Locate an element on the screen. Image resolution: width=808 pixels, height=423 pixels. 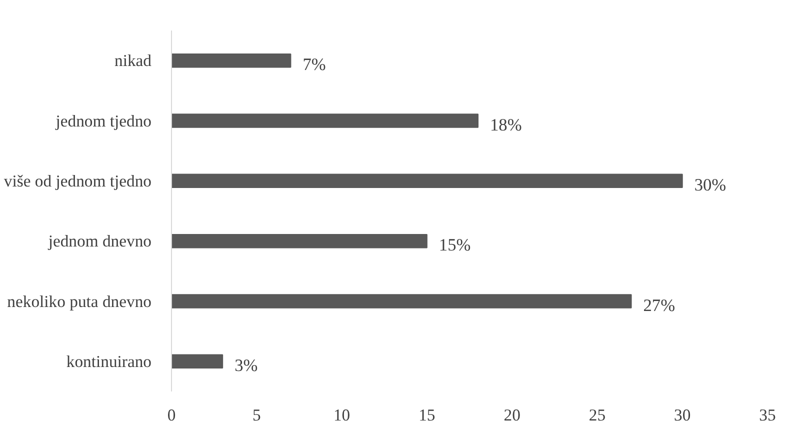
data-label: 18% is located at coordinates (506, 124).